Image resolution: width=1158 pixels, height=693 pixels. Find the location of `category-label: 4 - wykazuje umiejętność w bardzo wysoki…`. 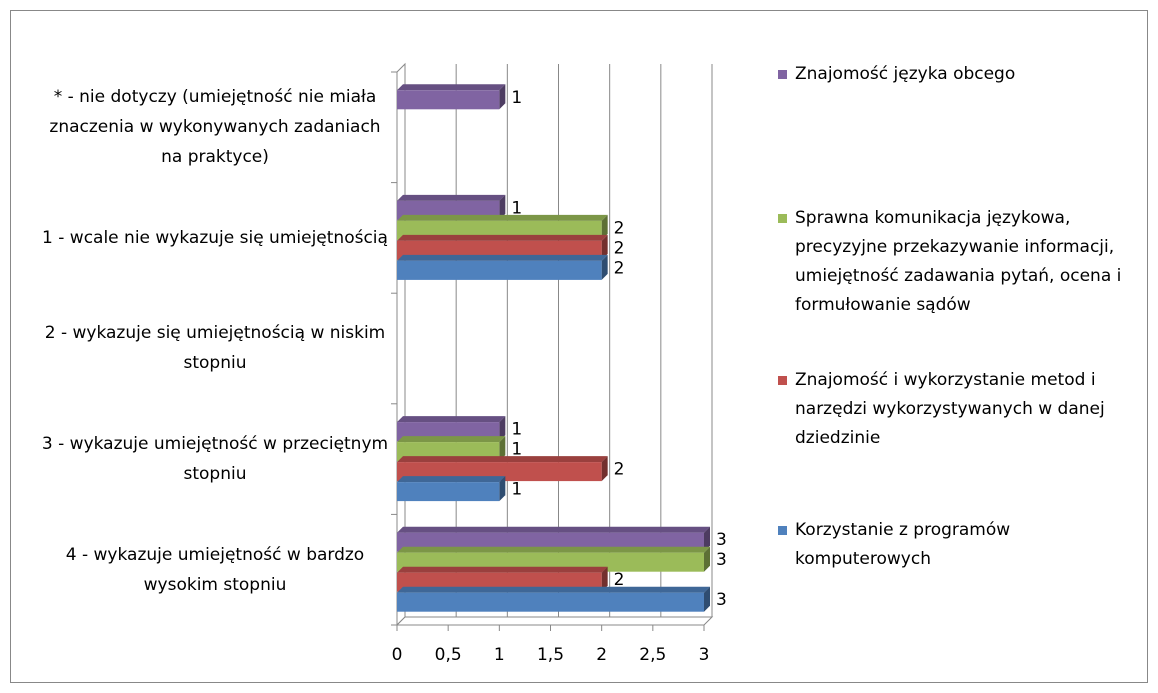

category-label: 4 - wykazuje umiejętność w bardzo wysoki… is located at coordinates (215, 569).